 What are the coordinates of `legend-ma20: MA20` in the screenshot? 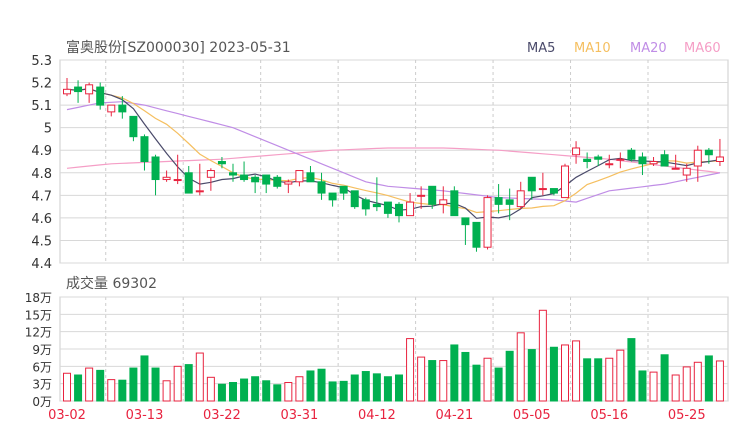 It's located at (648, 48).